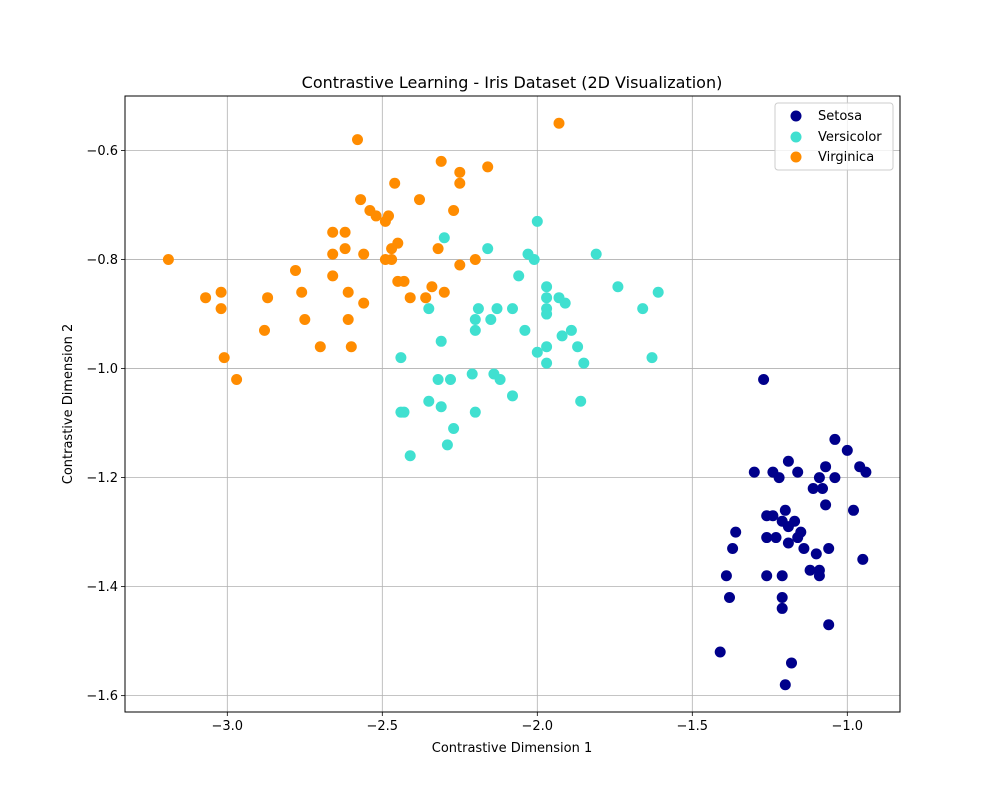 This screenshot has height=804, width=1000. I want to click on legend-label-virginica: Virginica, so click(846, 157).